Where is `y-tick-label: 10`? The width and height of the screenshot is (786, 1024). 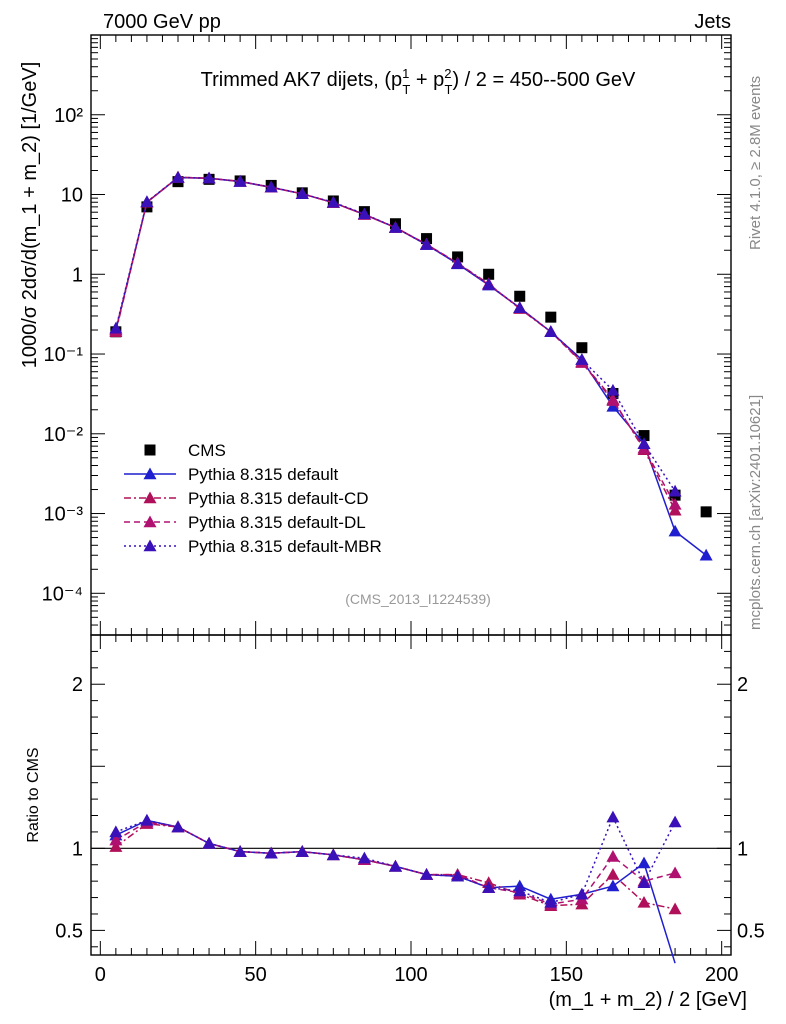 y-tick-label: 10 is located at coordinates (72, 196).